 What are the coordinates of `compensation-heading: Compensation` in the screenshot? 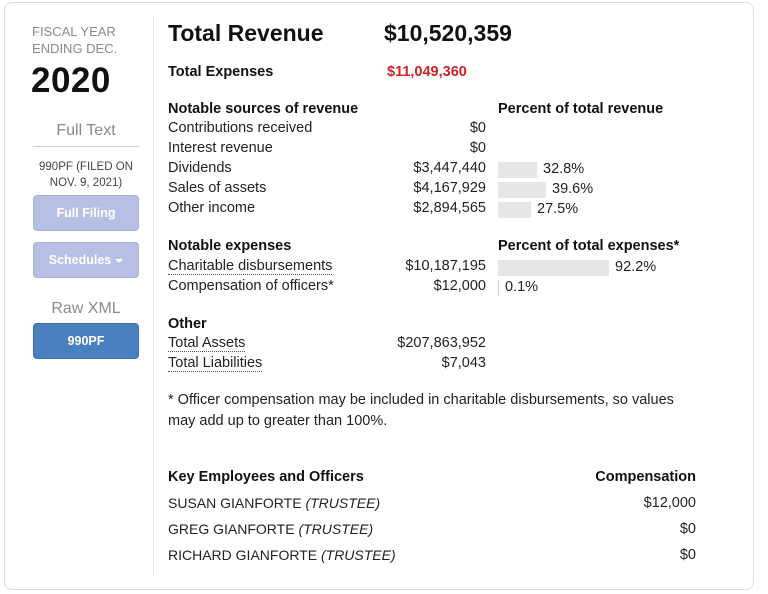 It's located at (645, 477).